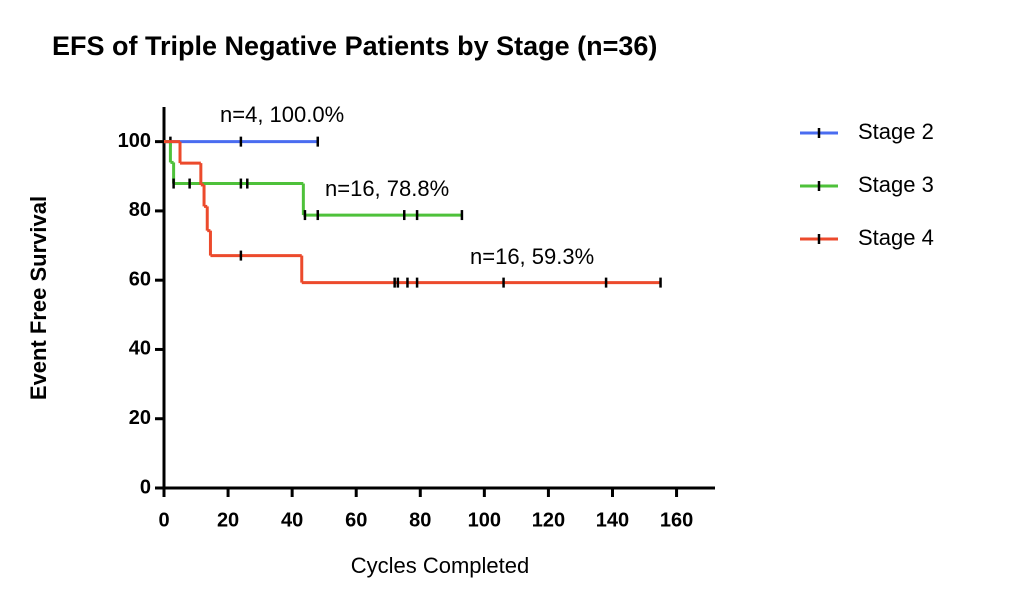  I want to click on annotation: n=4, 100.0%, so click(282, 114).